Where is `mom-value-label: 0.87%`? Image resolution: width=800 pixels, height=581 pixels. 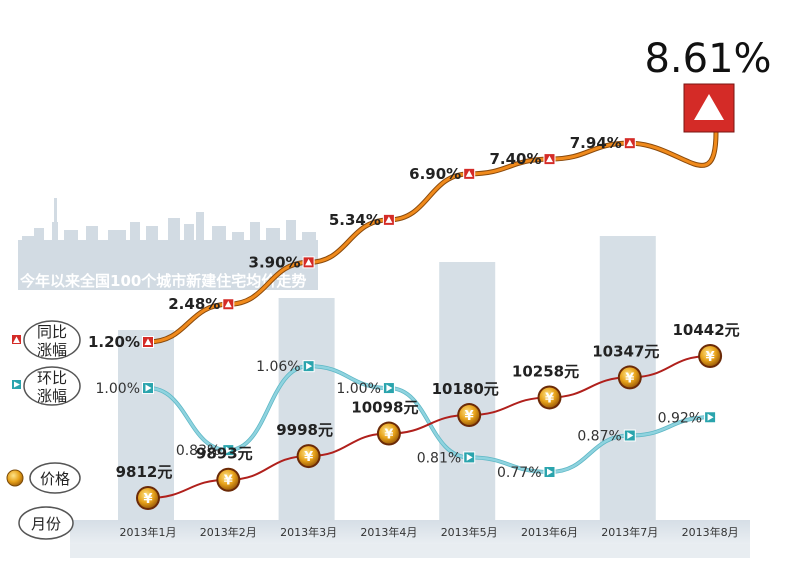 mom-value-label: 0.87% is located at coordinates (599, 437).